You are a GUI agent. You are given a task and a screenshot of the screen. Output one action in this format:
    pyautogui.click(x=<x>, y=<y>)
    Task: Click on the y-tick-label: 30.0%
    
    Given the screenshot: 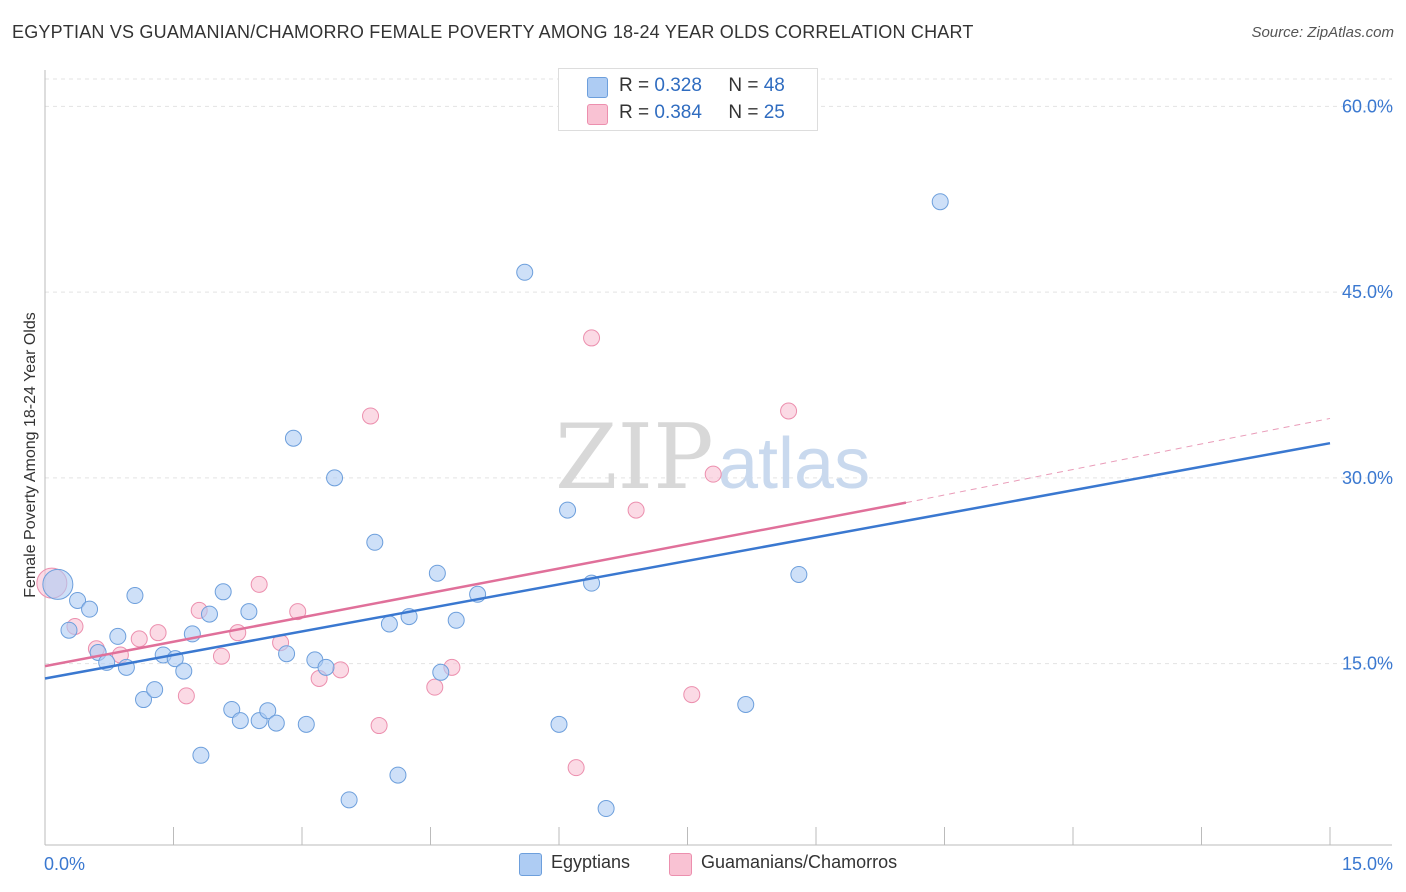 What is the action you would take?
    pyautogui.click(x=1367, y=478)
    